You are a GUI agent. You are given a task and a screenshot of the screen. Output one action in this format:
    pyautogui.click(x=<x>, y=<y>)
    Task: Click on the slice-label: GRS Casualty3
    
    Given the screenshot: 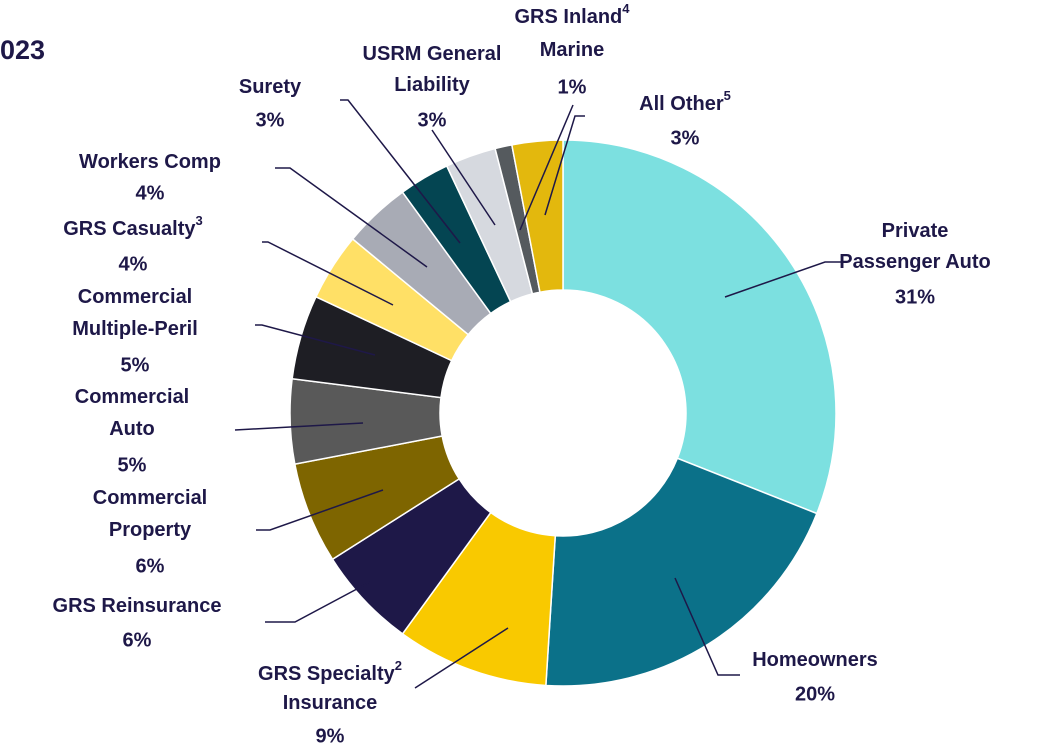 What is the action you would take?
    pyautogui.click(x=133, y=226)
    